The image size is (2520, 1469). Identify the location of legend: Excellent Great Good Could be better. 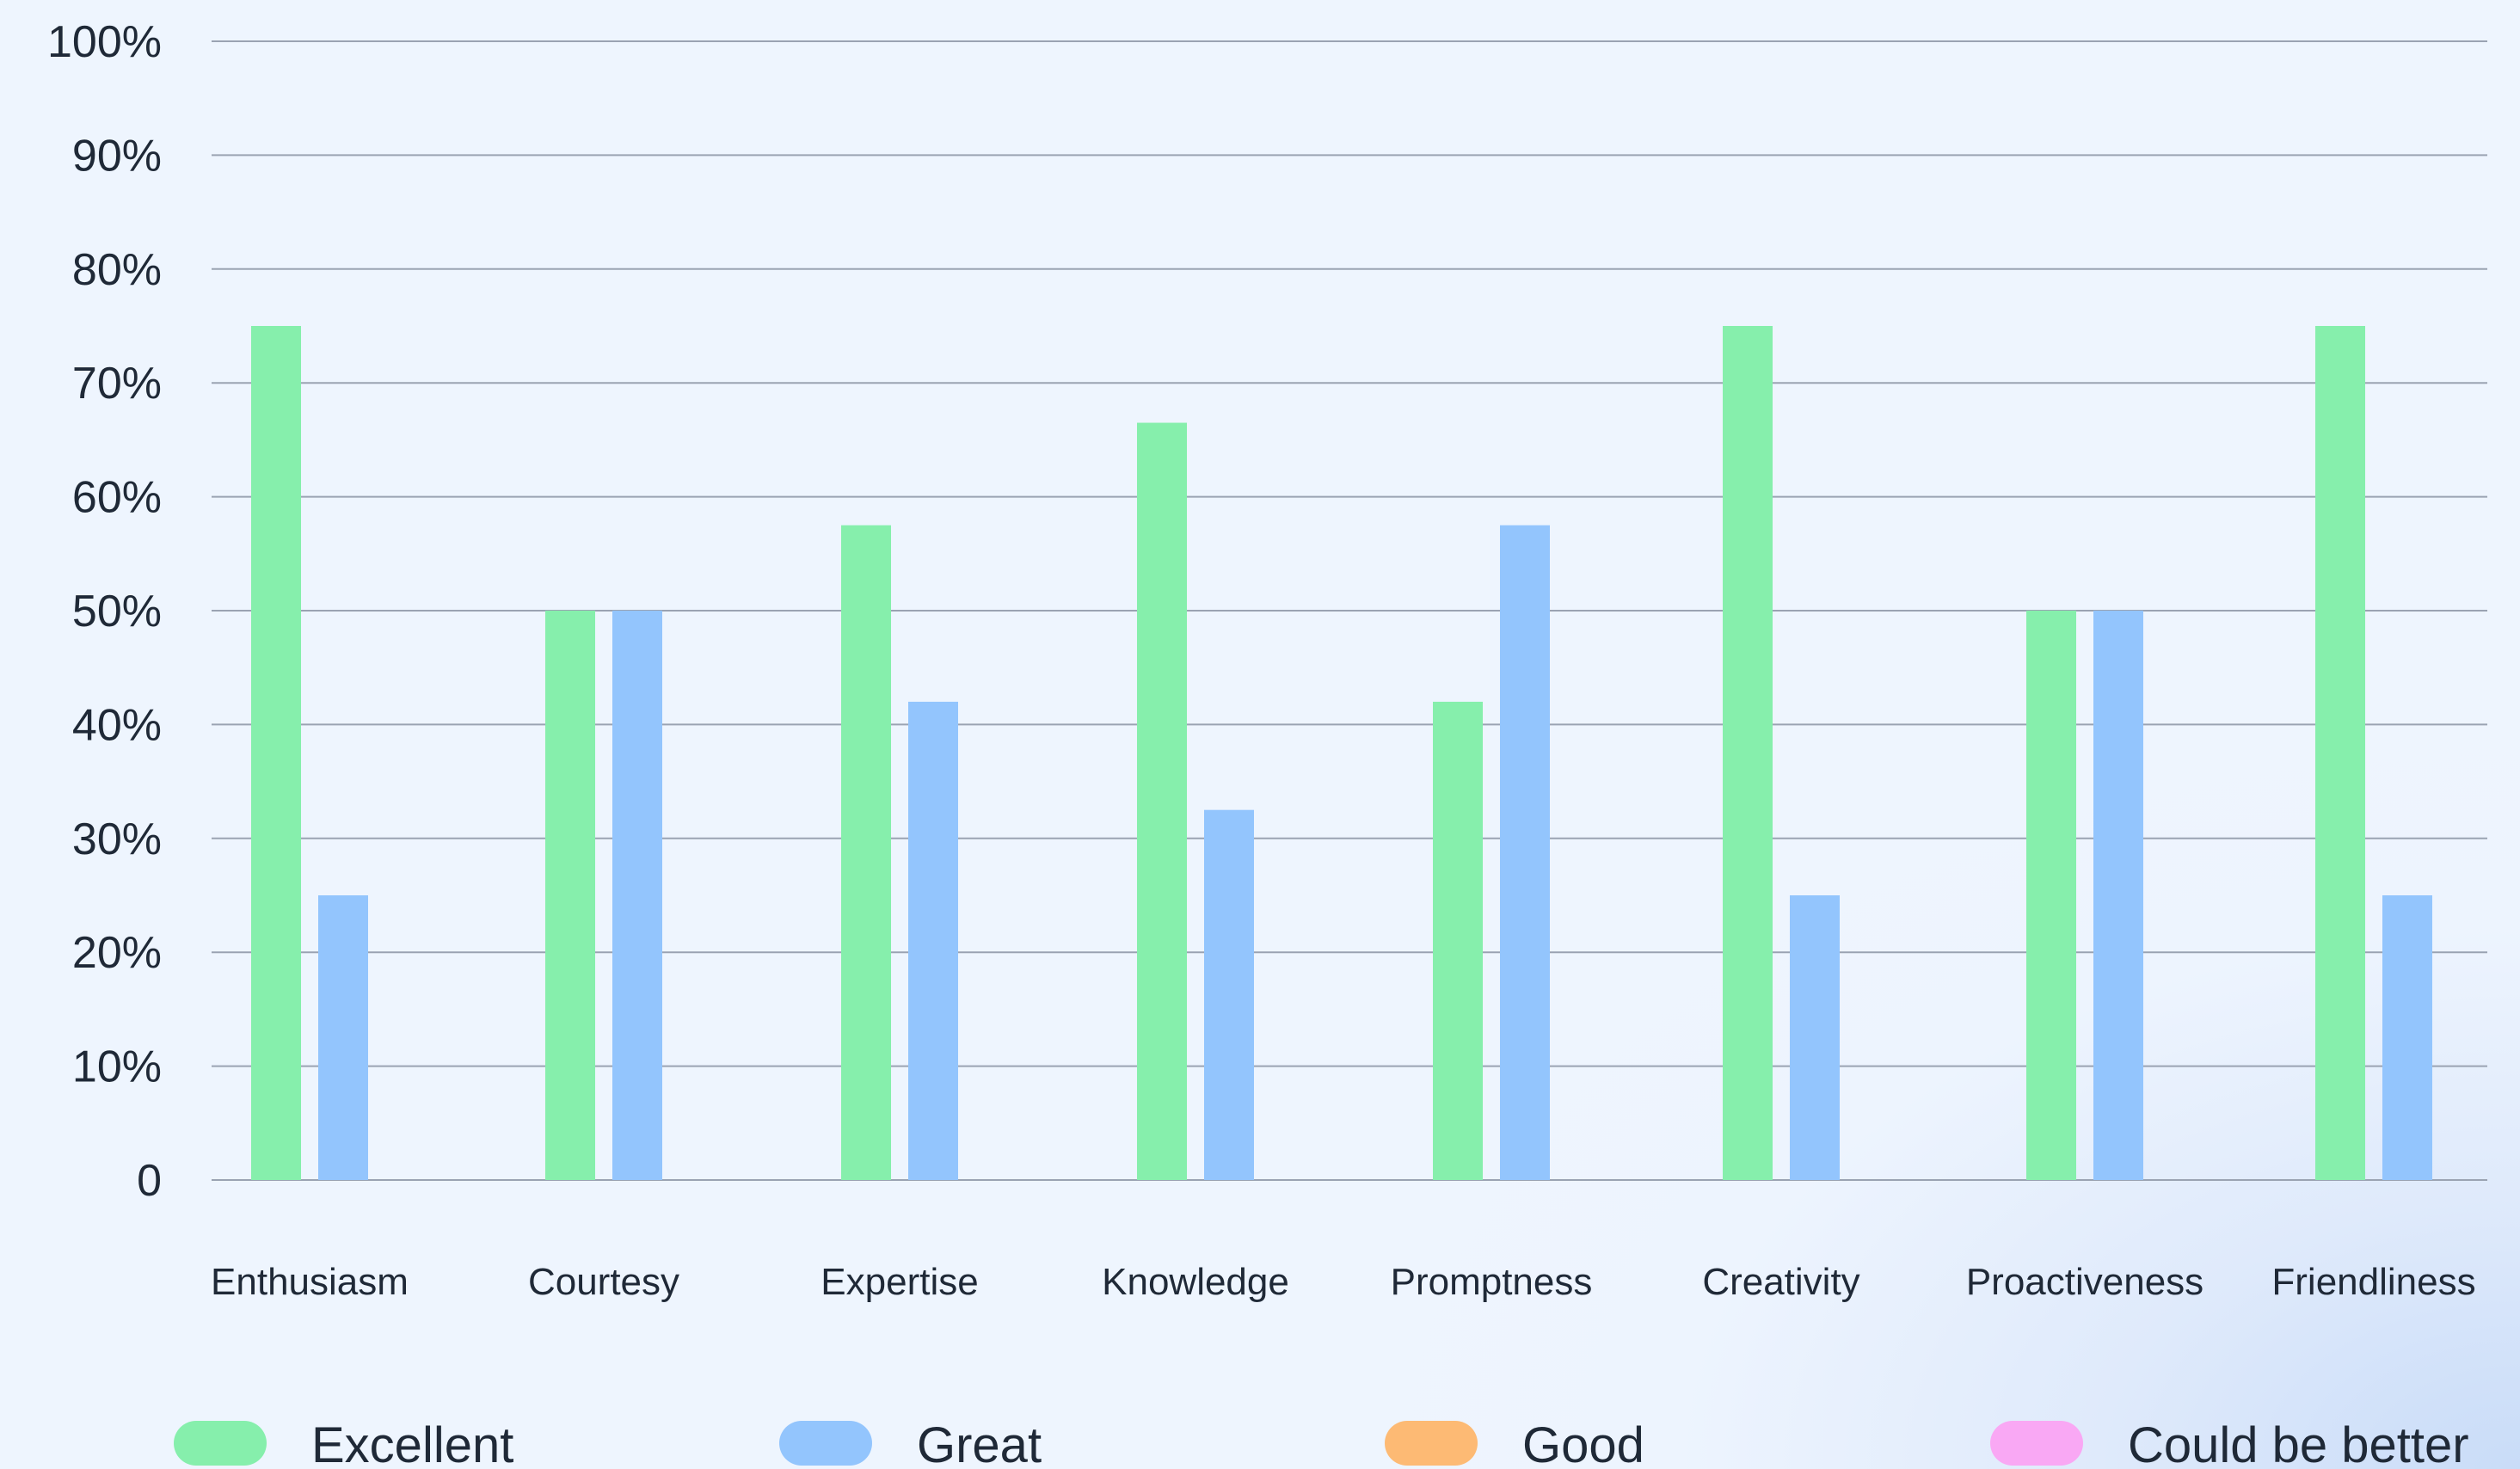
(1322, 1443).